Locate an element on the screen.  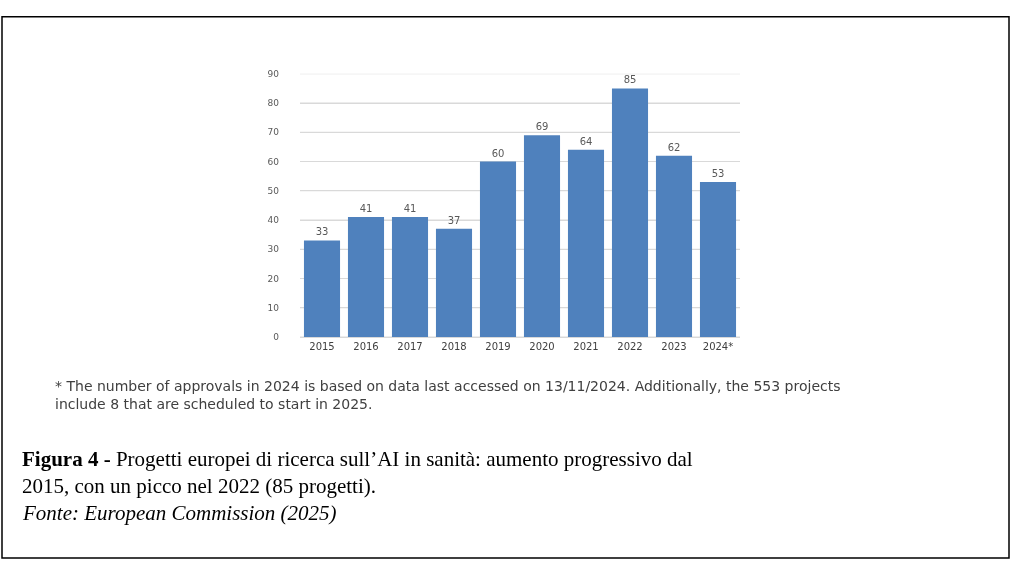
text: * The number of approvals in 2024 is based on data last accessed on 13/11/2024. Additionally, the 553 projects include 8 that are scheduled to start in 2025. is located at coordinates (448, 395).